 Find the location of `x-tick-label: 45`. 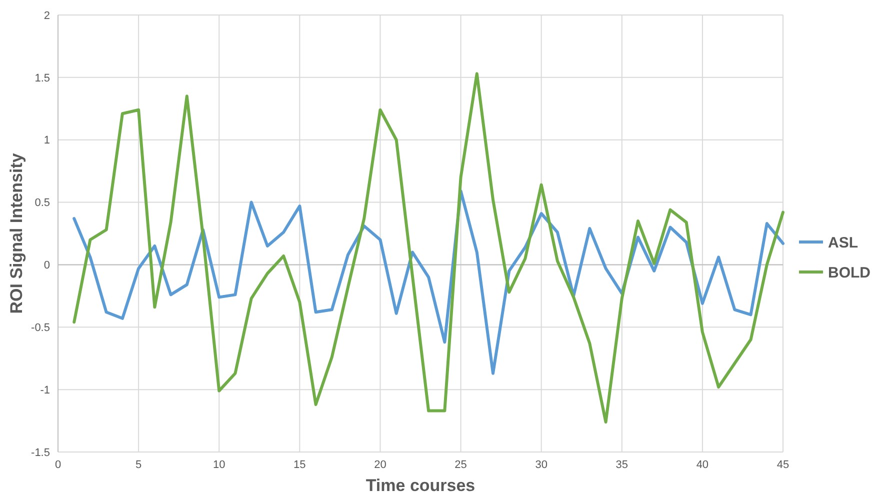

x-tick-label: 45 is located at coordinates (783, 465).